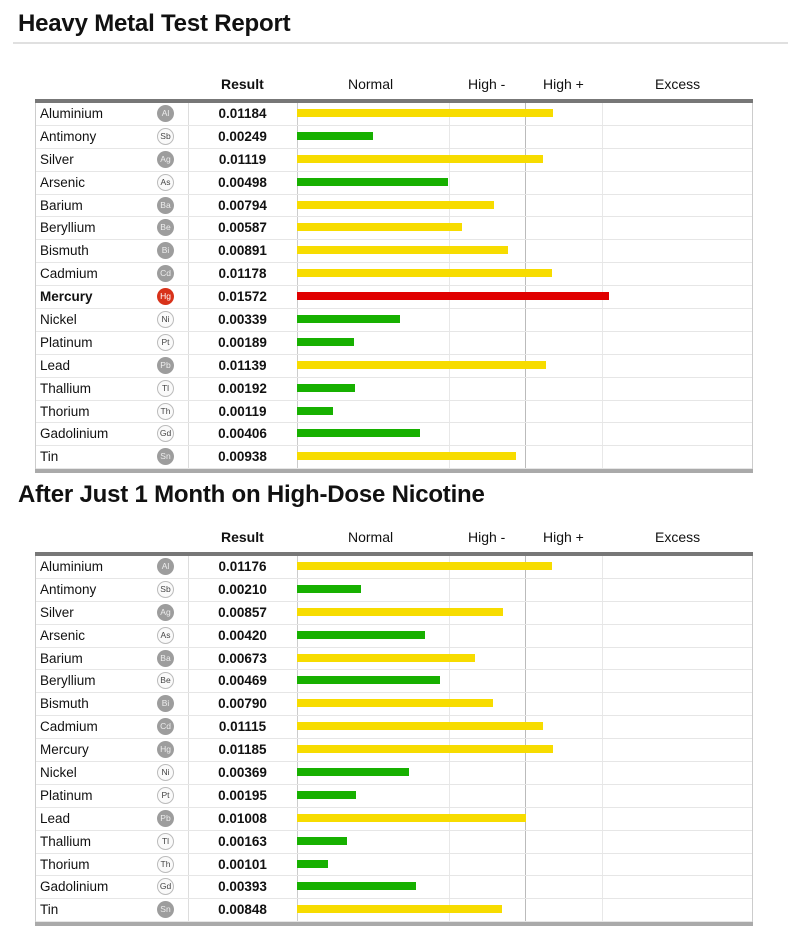 The height and width of the screenshot is (926, 800). I want to click on element-symbol-badge: Tl, so click(165, 388).